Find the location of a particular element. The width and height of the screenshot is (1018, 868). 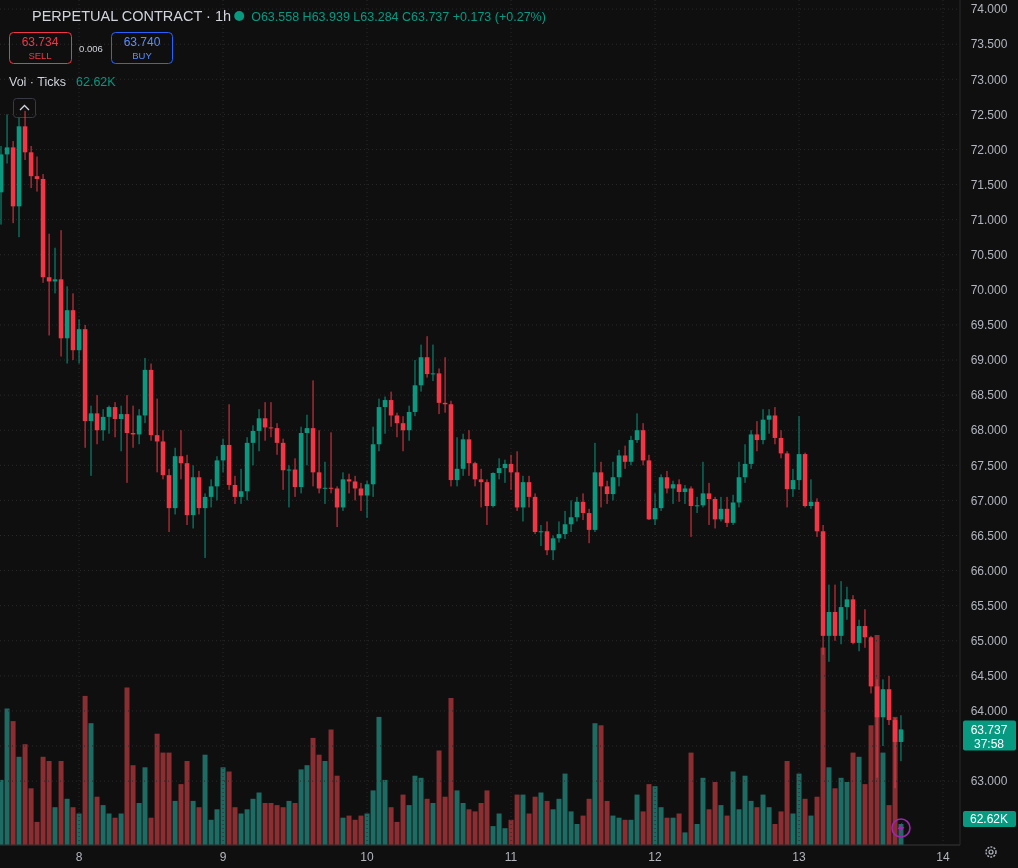

y-tick-label: 63.000 is located at coordinates (989, 781).